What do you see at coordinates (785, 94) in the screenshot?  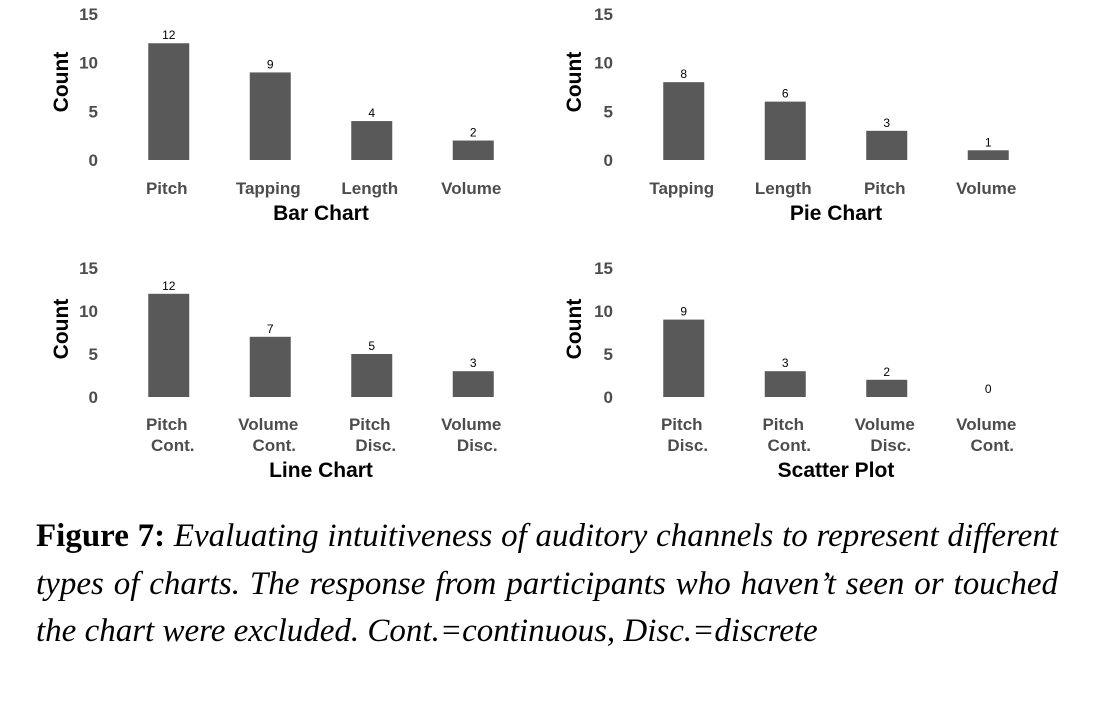 I see `data-label: 6` at bounding box center [785, 94].